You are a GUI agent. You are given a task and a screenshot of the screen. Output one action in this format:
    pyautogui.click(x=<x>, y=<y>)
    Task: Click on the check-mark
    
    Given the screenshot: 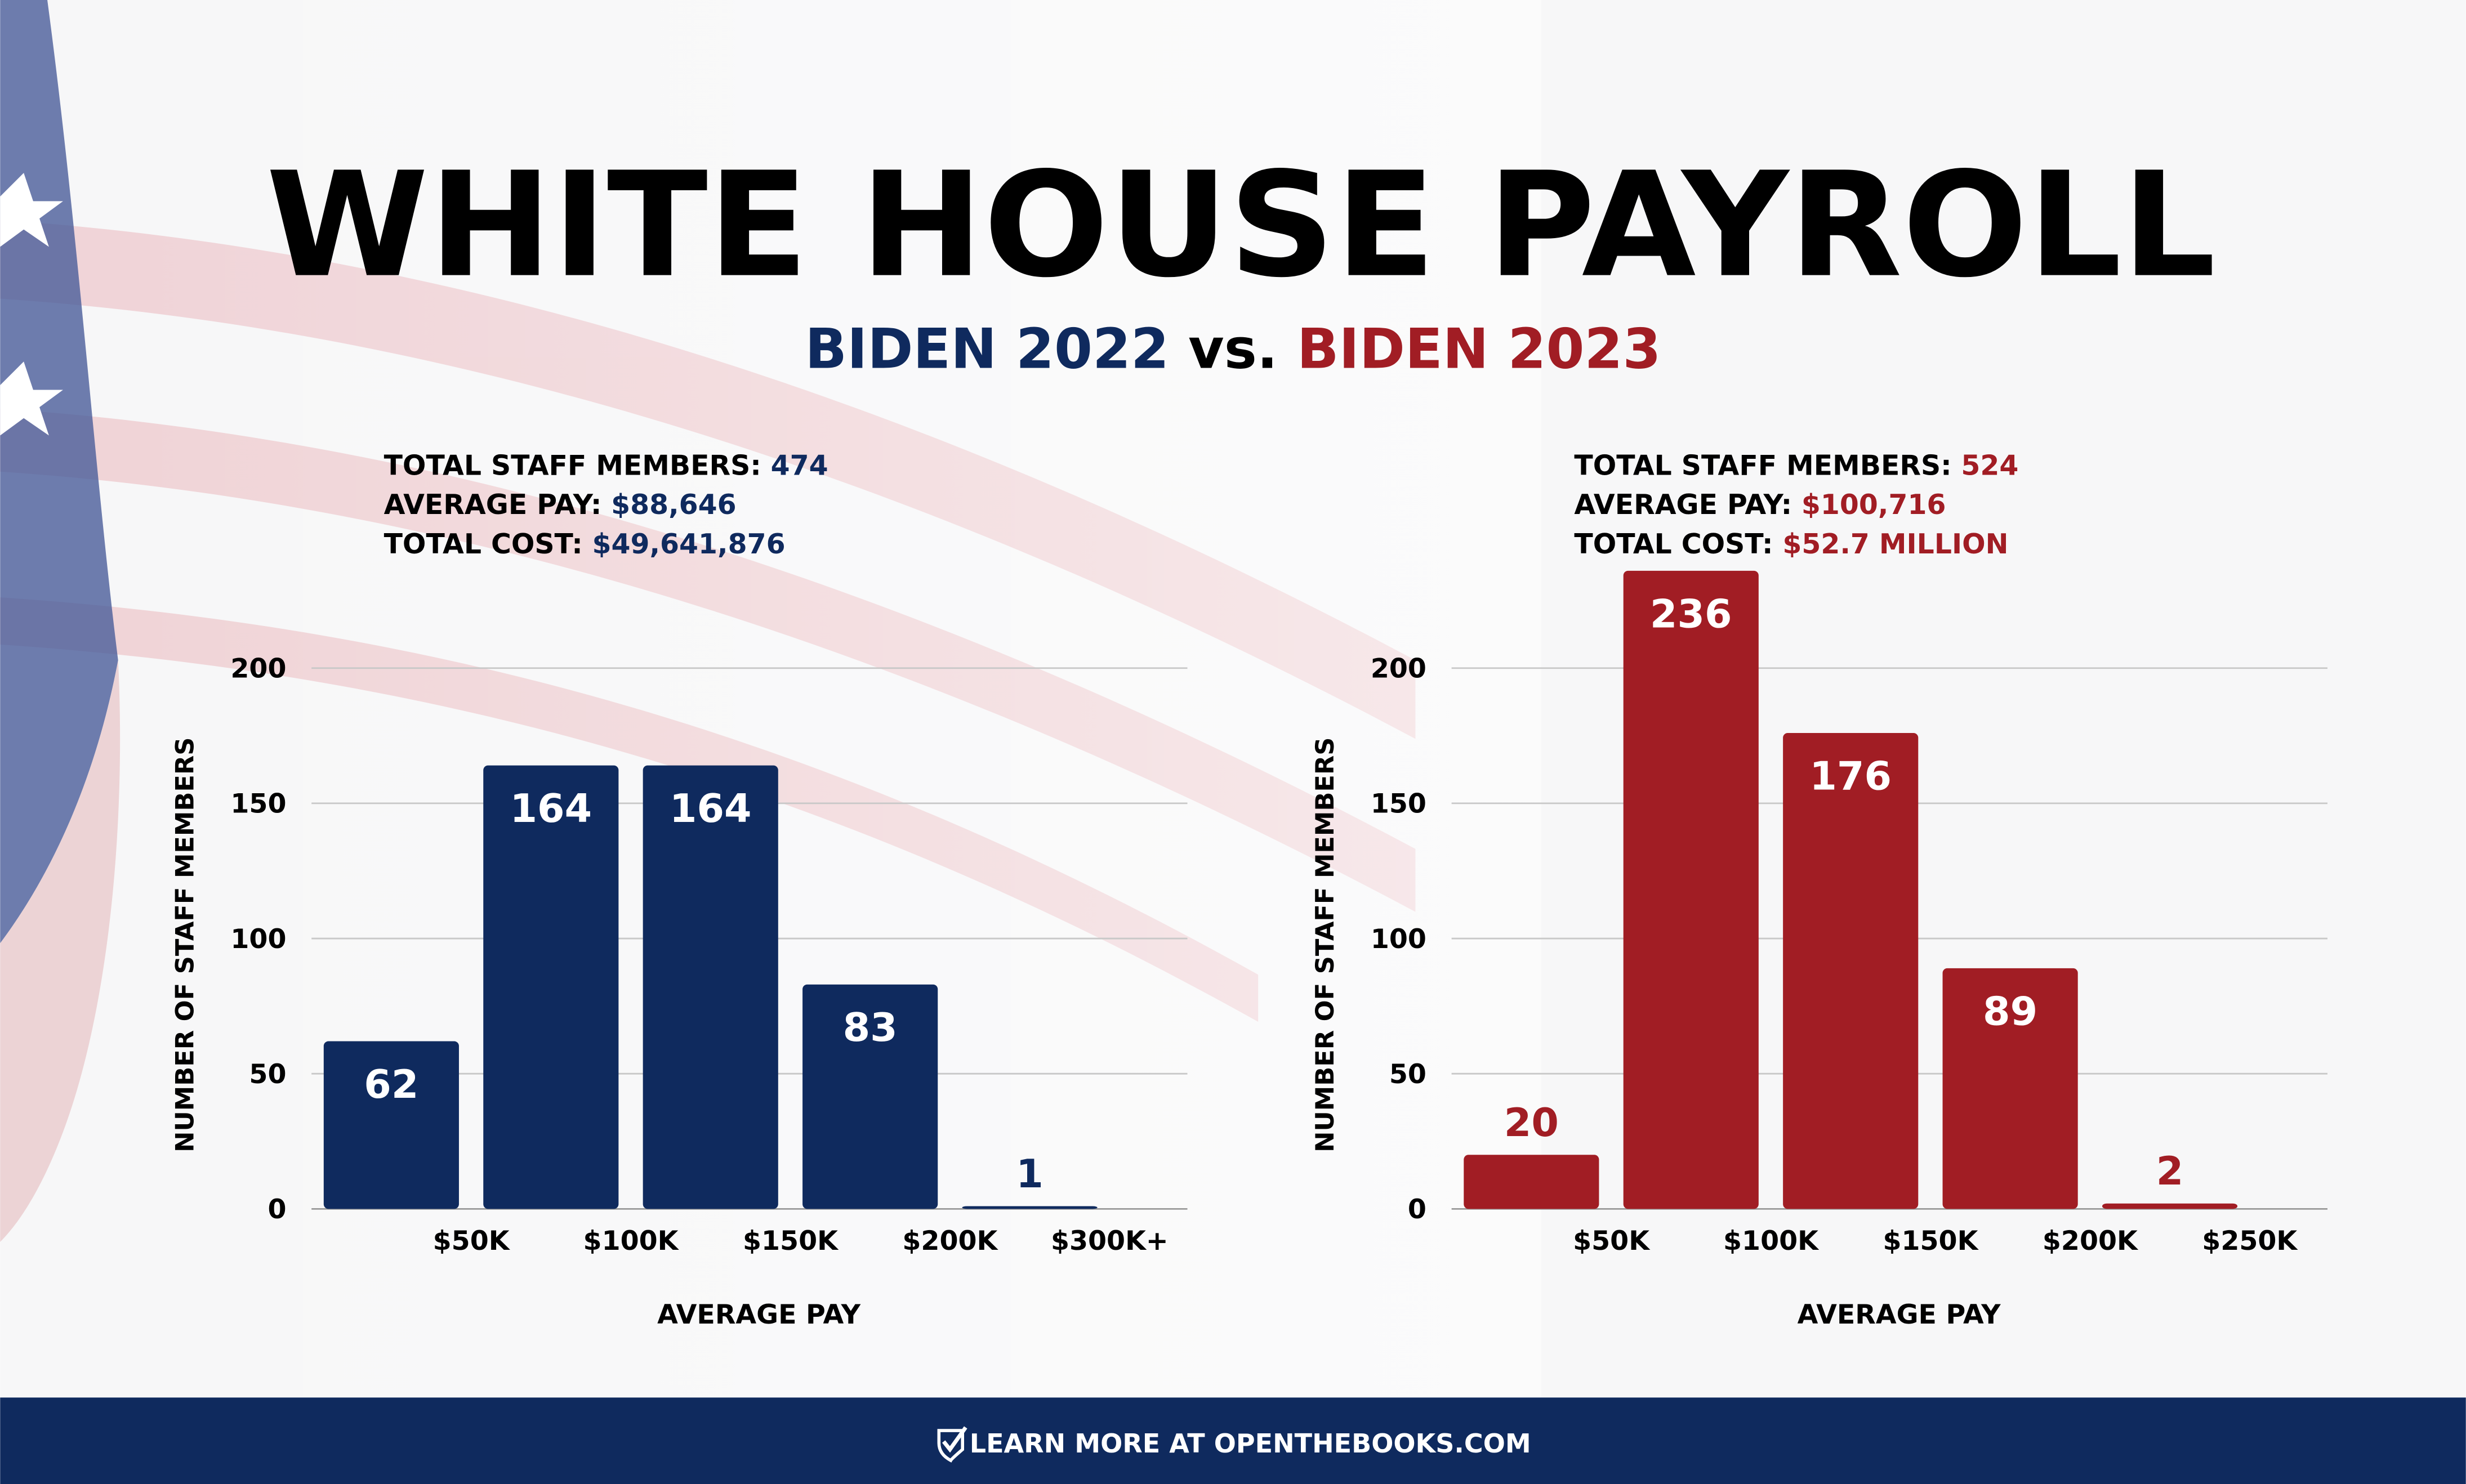 What is the action you would take?
    pyautogui.click(x=954, y=1440)
    